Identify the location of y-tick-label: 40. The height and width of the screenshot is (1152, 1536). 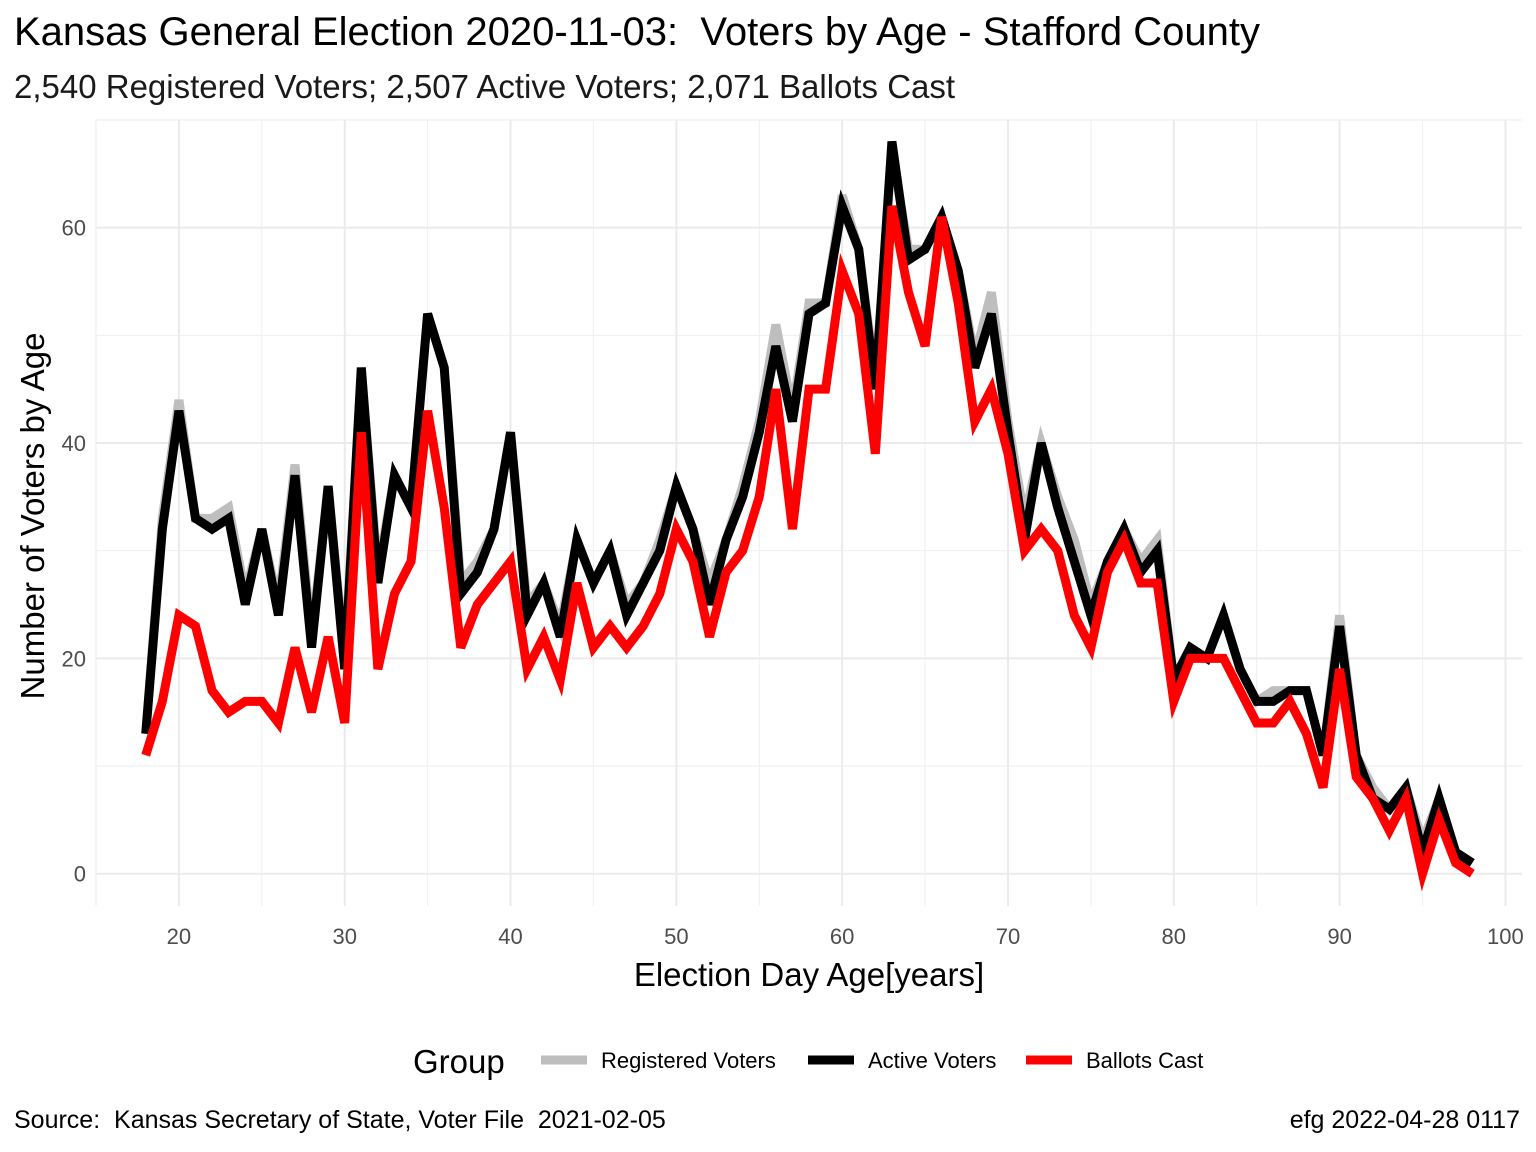
(74, 443).